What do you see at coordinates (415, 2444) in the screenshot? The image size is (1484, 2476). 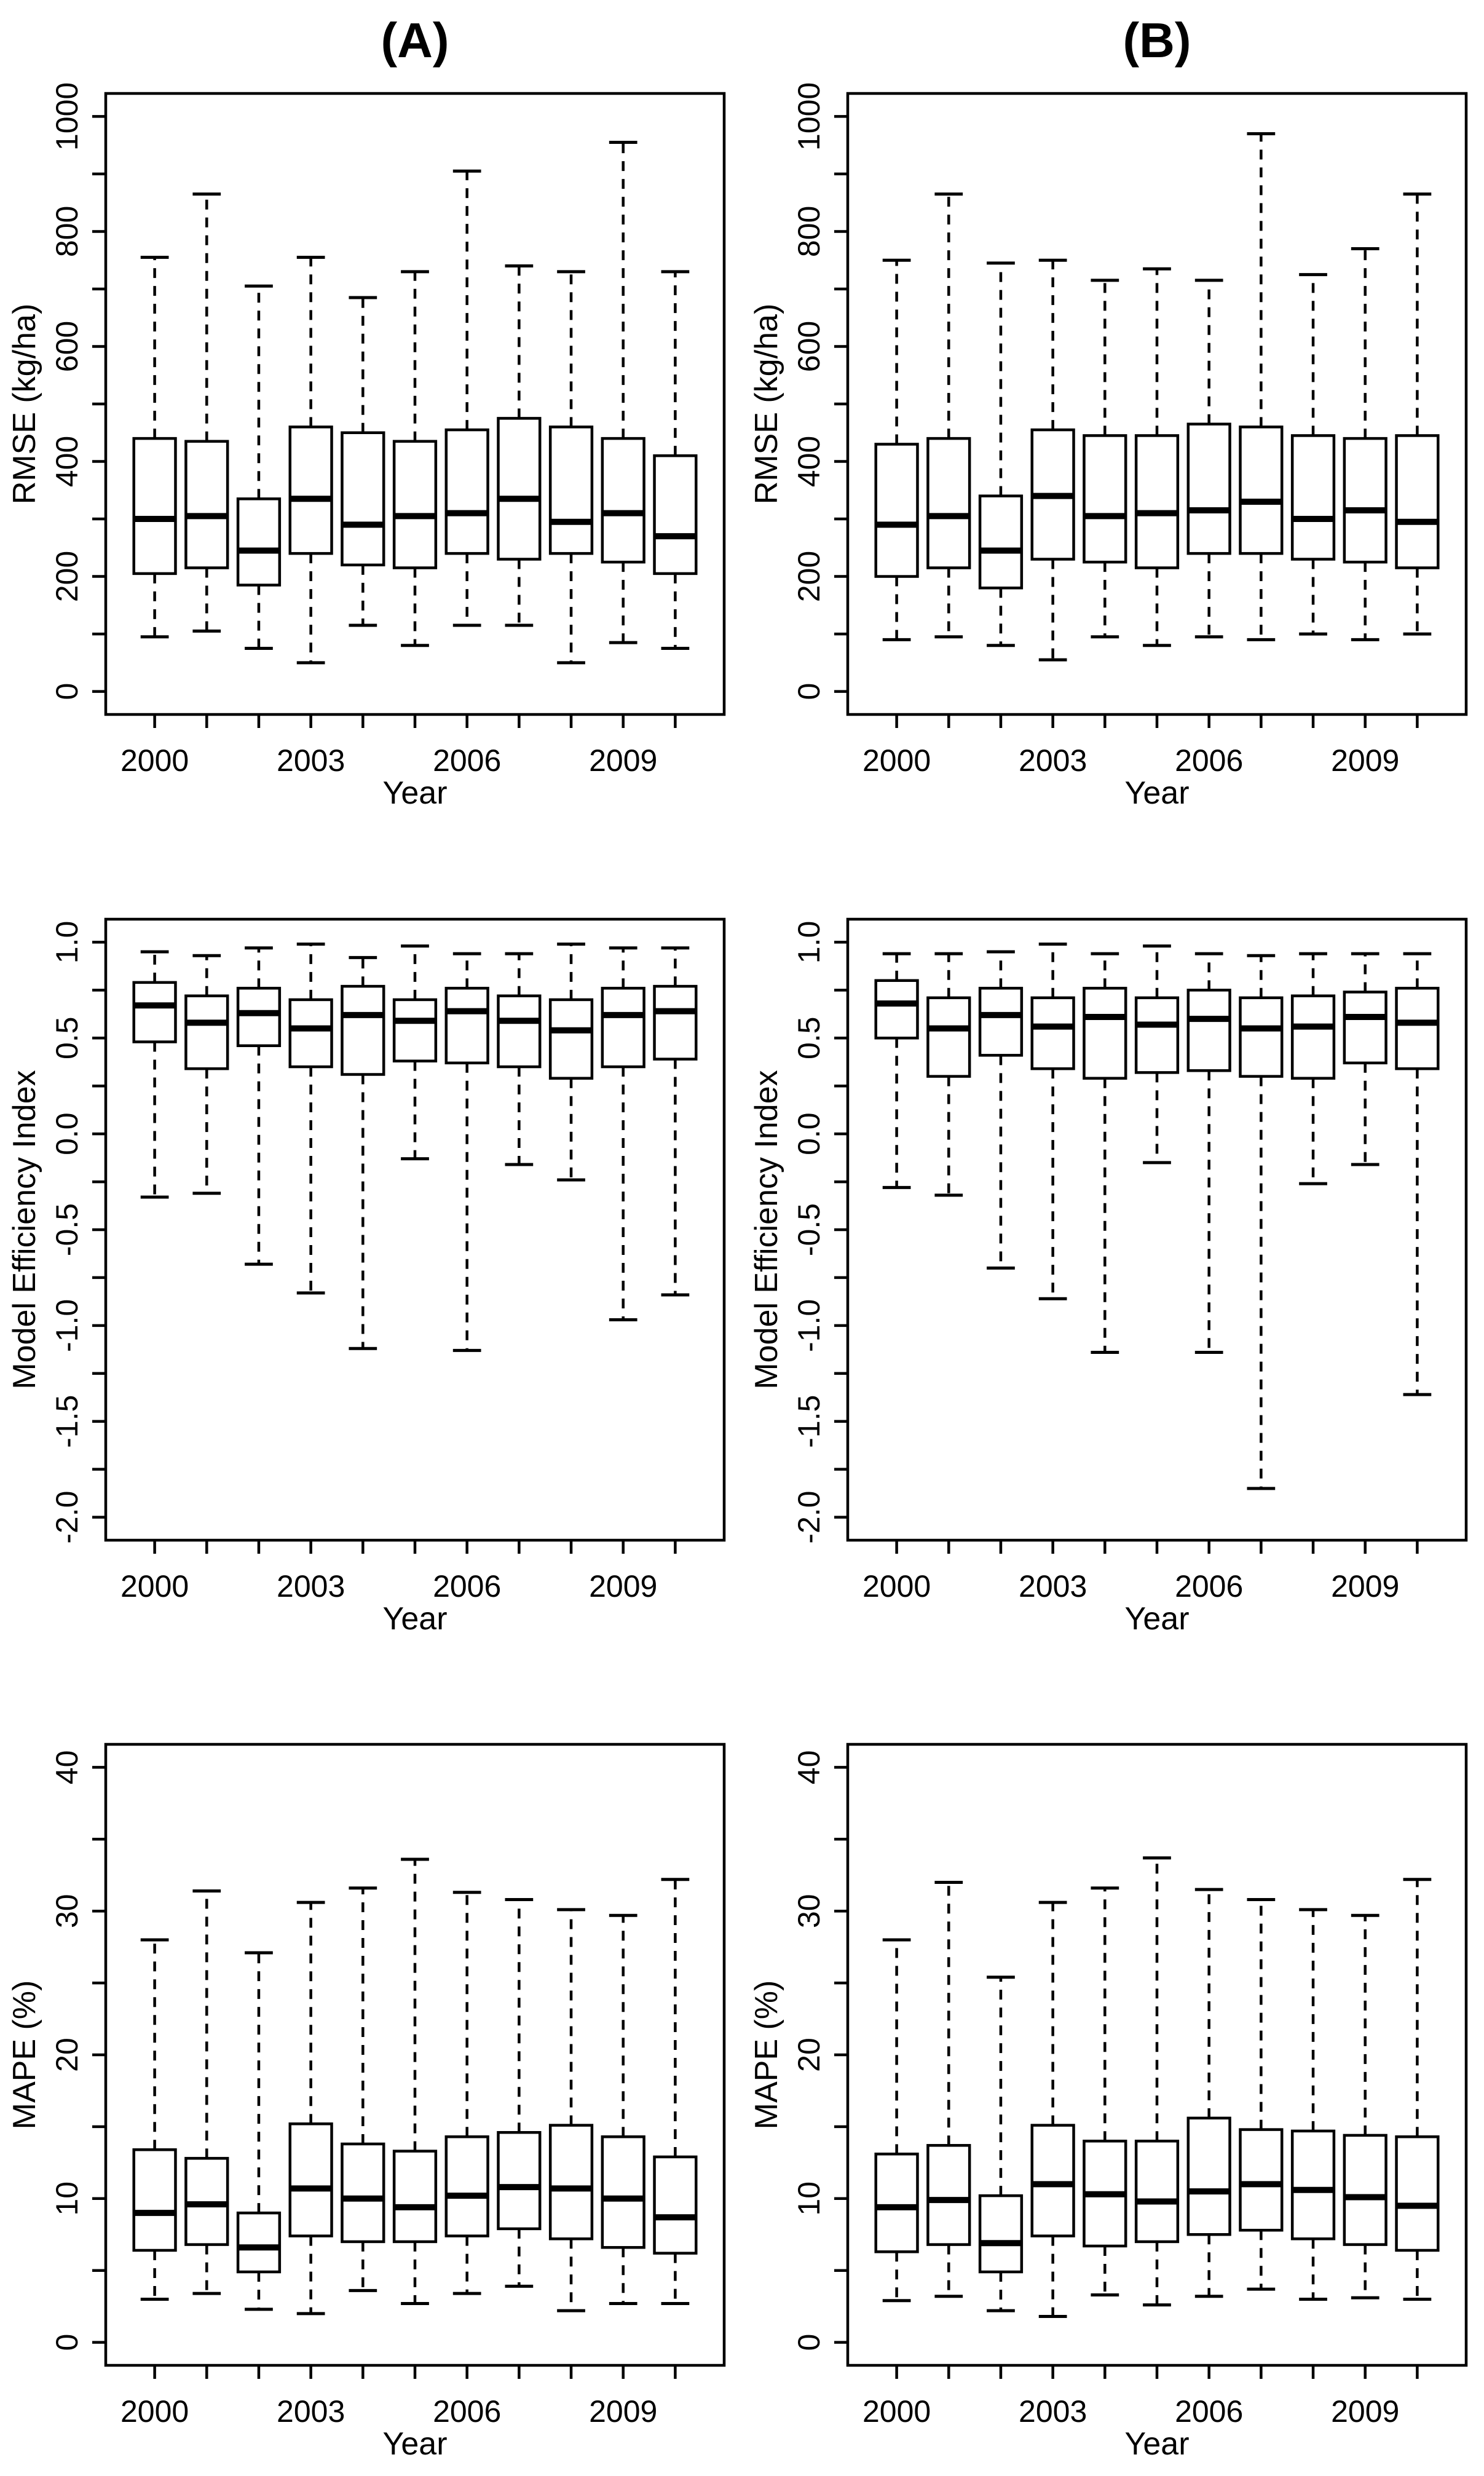 I see `x-axis-label-mape-A: Year` at bounding box center [415, 2444].